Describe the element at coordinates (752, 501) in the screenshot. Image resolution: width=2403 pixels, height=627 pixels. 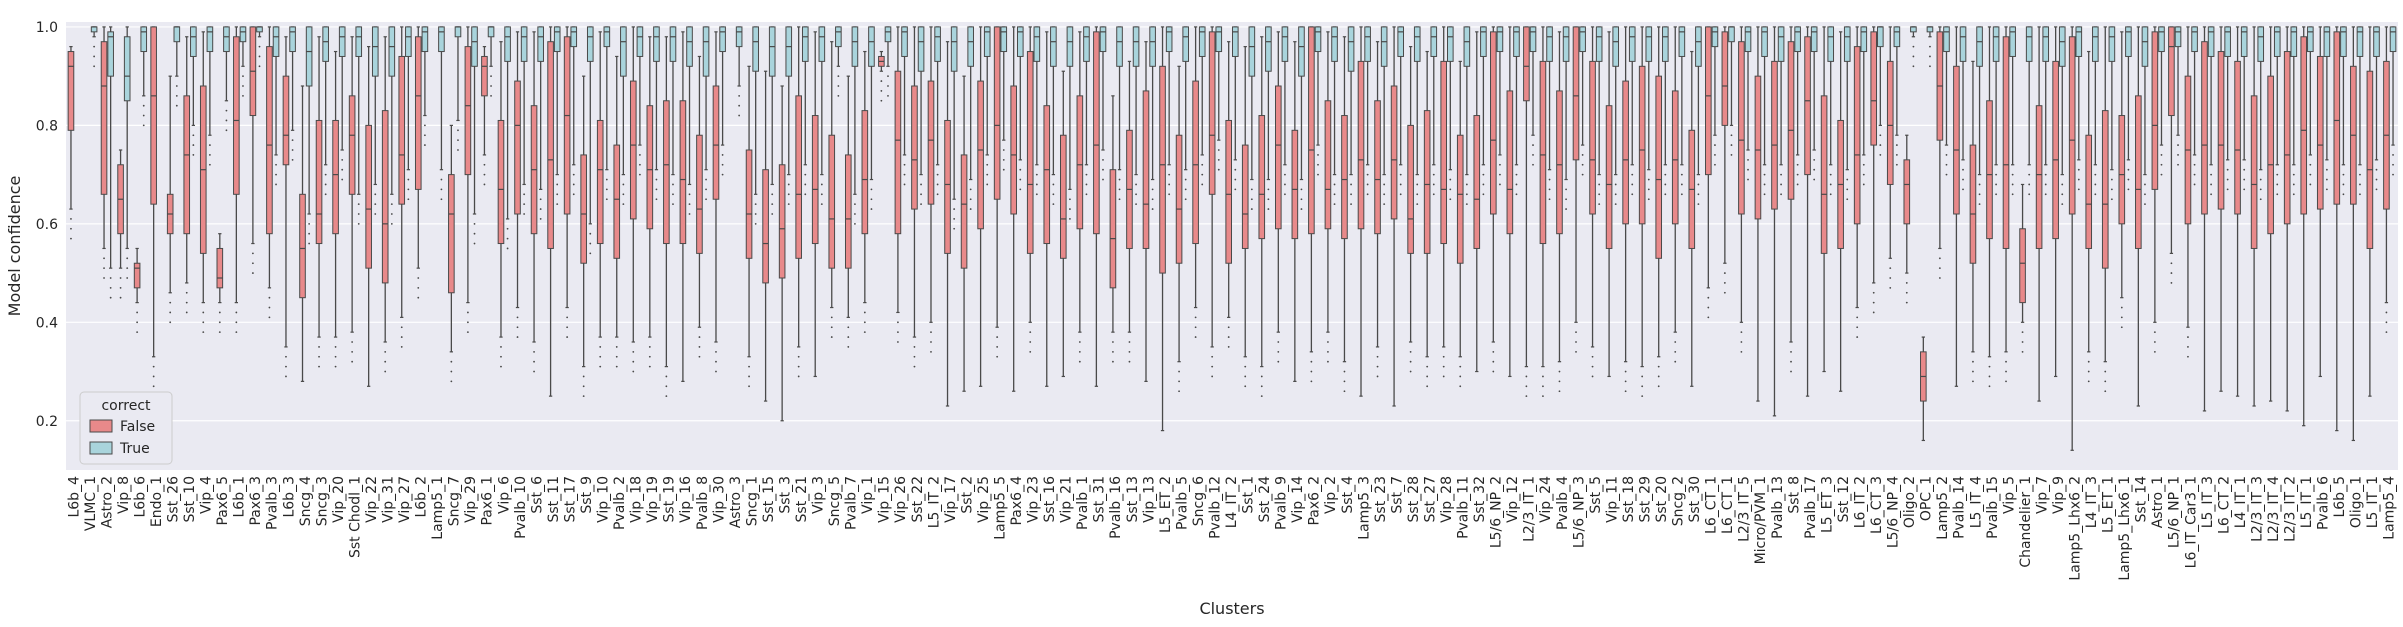
I see `x-tick-label: Sncg_1` at that location.